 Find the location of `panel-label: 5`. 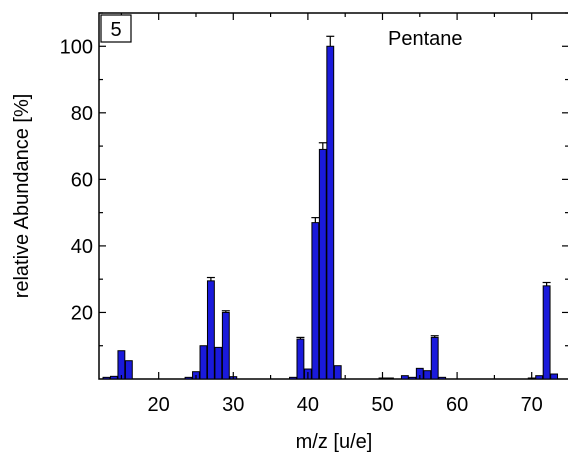

panel-label: 5 is located at coordinates (115, 30).